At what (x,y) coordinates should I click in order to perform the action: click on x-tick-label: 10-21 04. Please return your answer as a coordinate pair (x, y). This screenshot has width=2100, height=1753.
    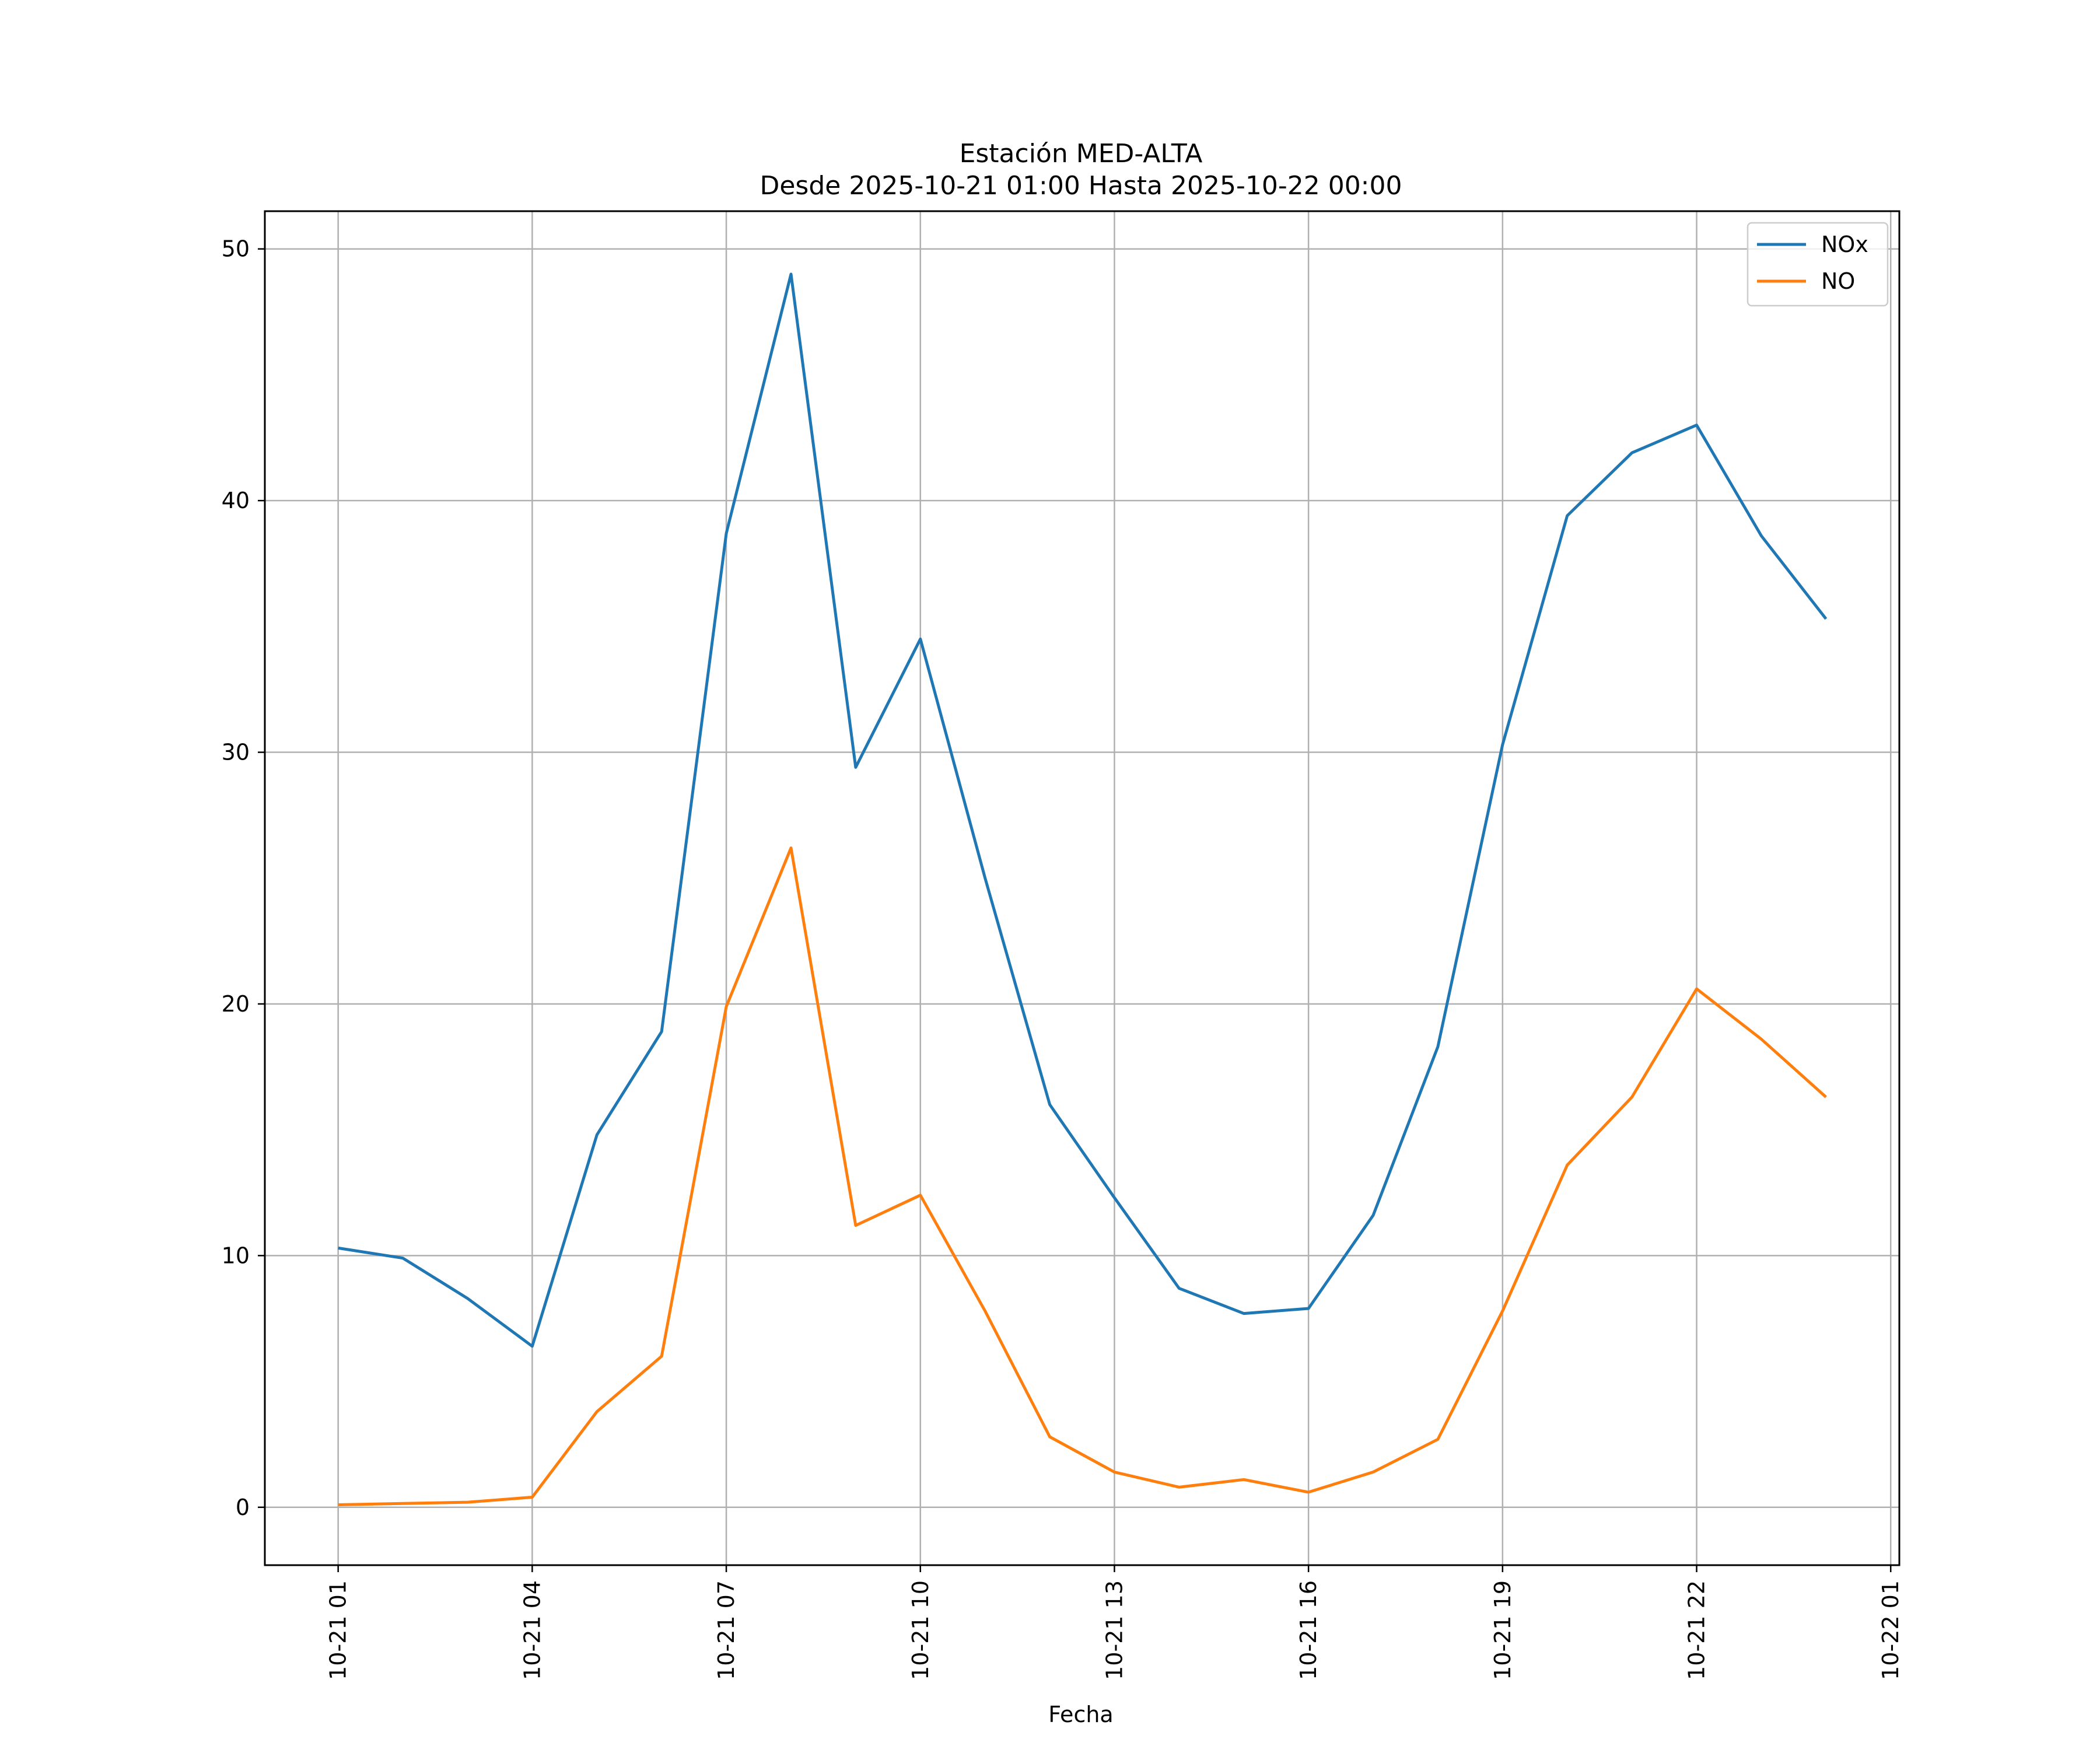
    Looking at the image, I should click on (532, 1630).